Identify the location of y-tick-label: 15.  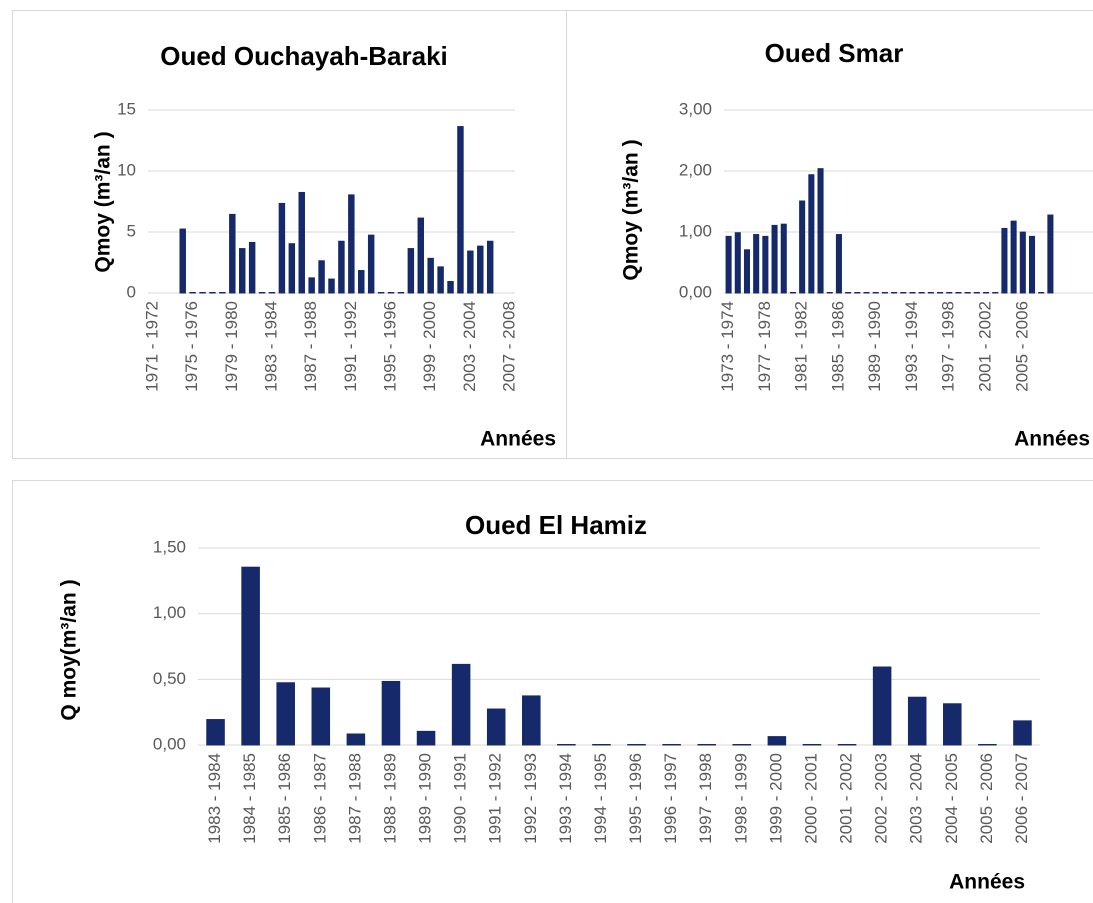
(126, 108).